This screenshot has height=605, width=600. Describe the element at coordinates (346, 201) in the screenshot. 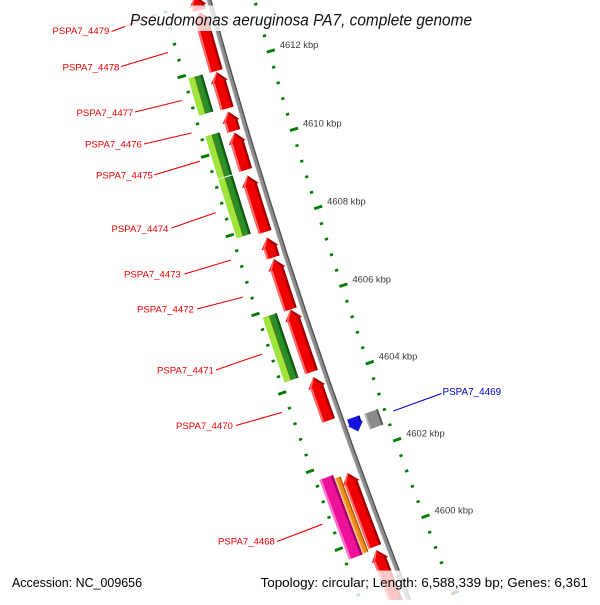

I see `svg-text: 4608 kbp` at that location.